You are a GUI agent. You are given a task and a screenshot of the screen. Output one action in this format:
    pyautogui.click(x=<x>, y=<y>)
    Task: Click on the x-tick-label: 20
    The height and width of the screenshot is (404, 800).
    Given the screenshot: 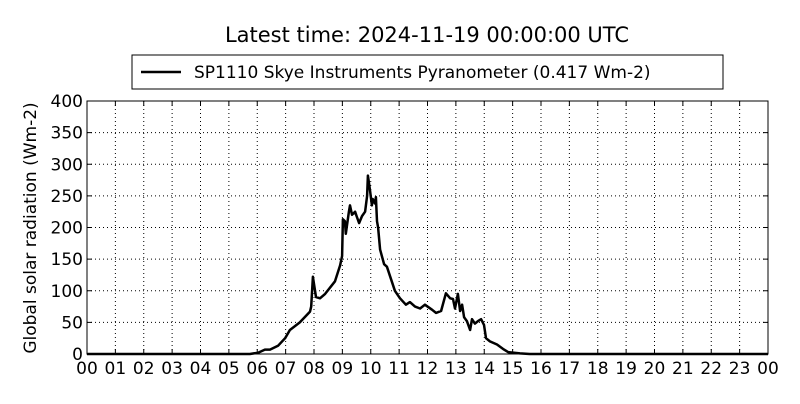 What is the action you would take?
    pyautogui.click(x=655, y=369)
    